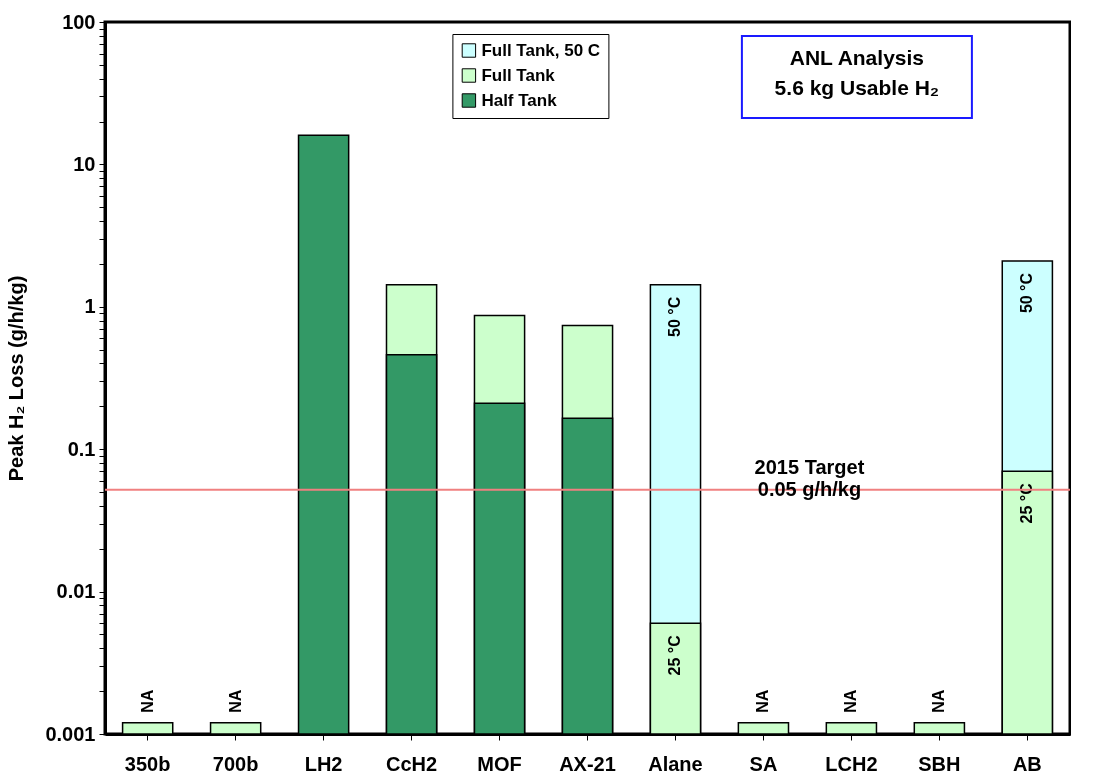  Describe the element at coordinates (1027, 763) in the screenshot. I see `x-tick-label: AB` at that location.